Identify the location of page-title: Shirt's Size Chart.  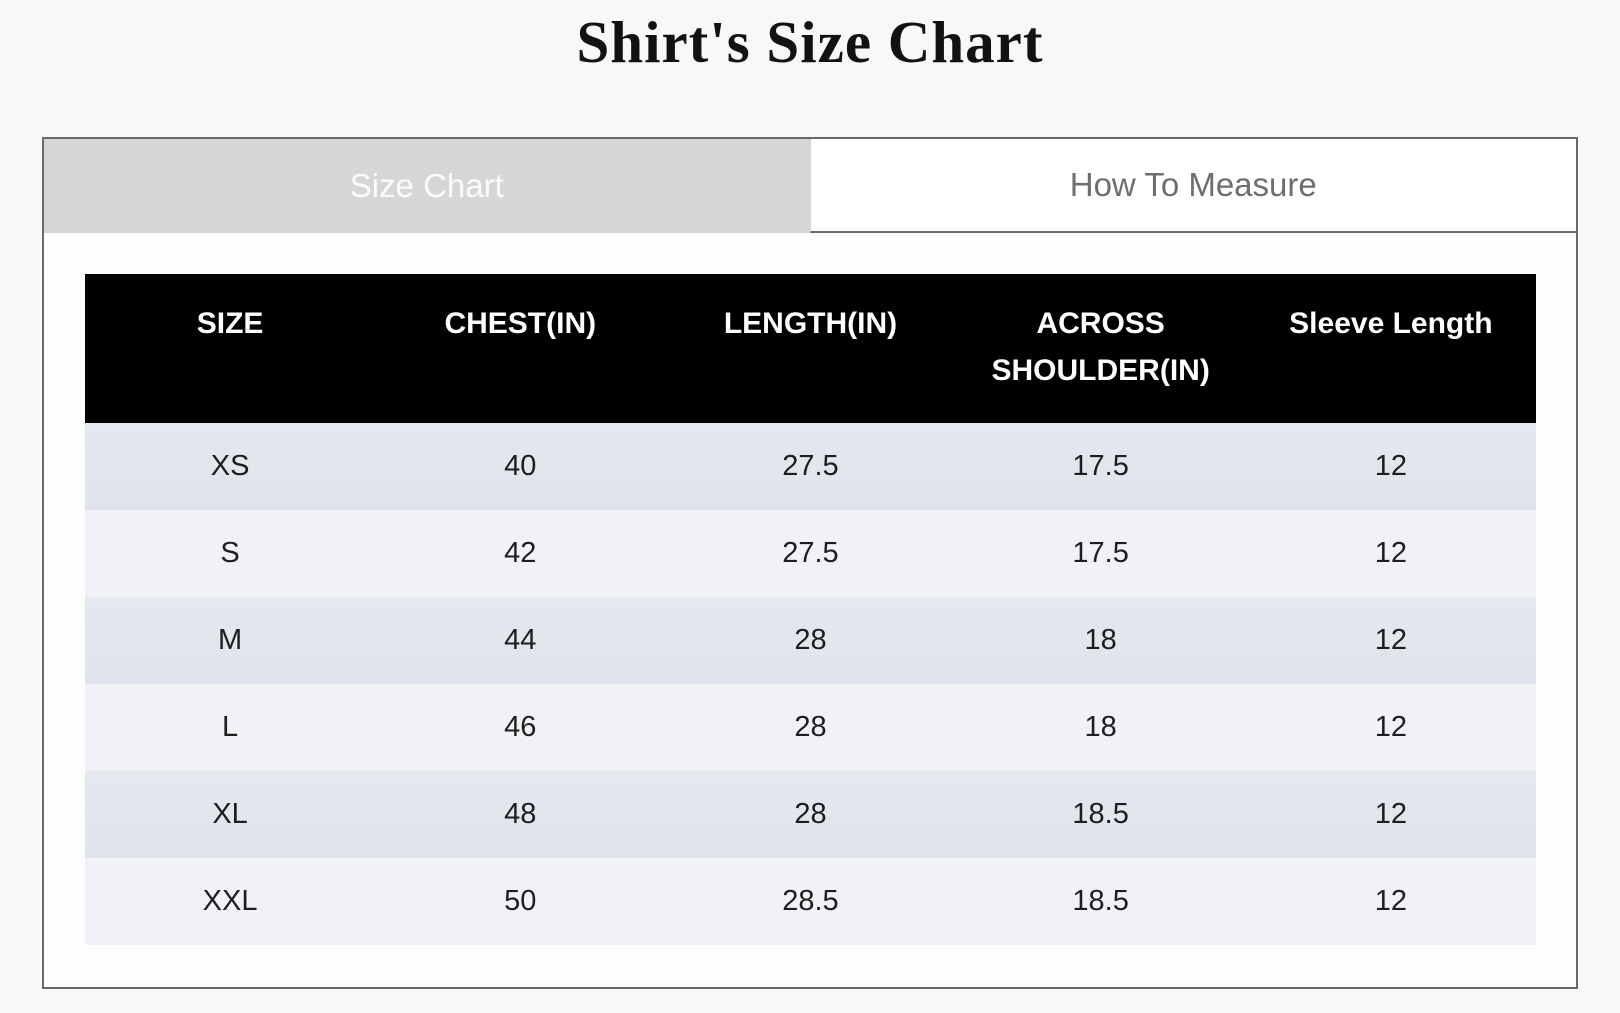
(810, 42).